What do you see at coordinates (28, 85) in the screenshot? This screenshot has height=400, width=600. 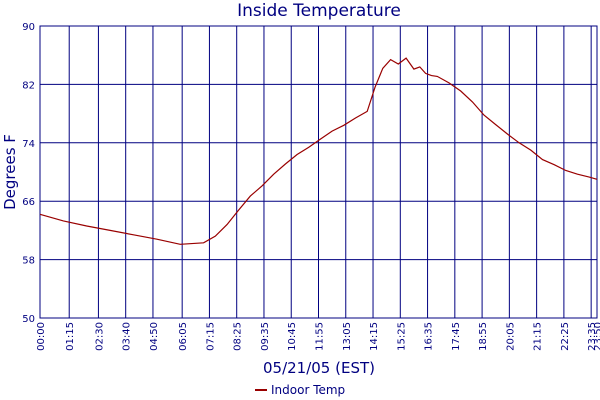 I see `y-tick-label: 82` at bounding box center [28, 85].